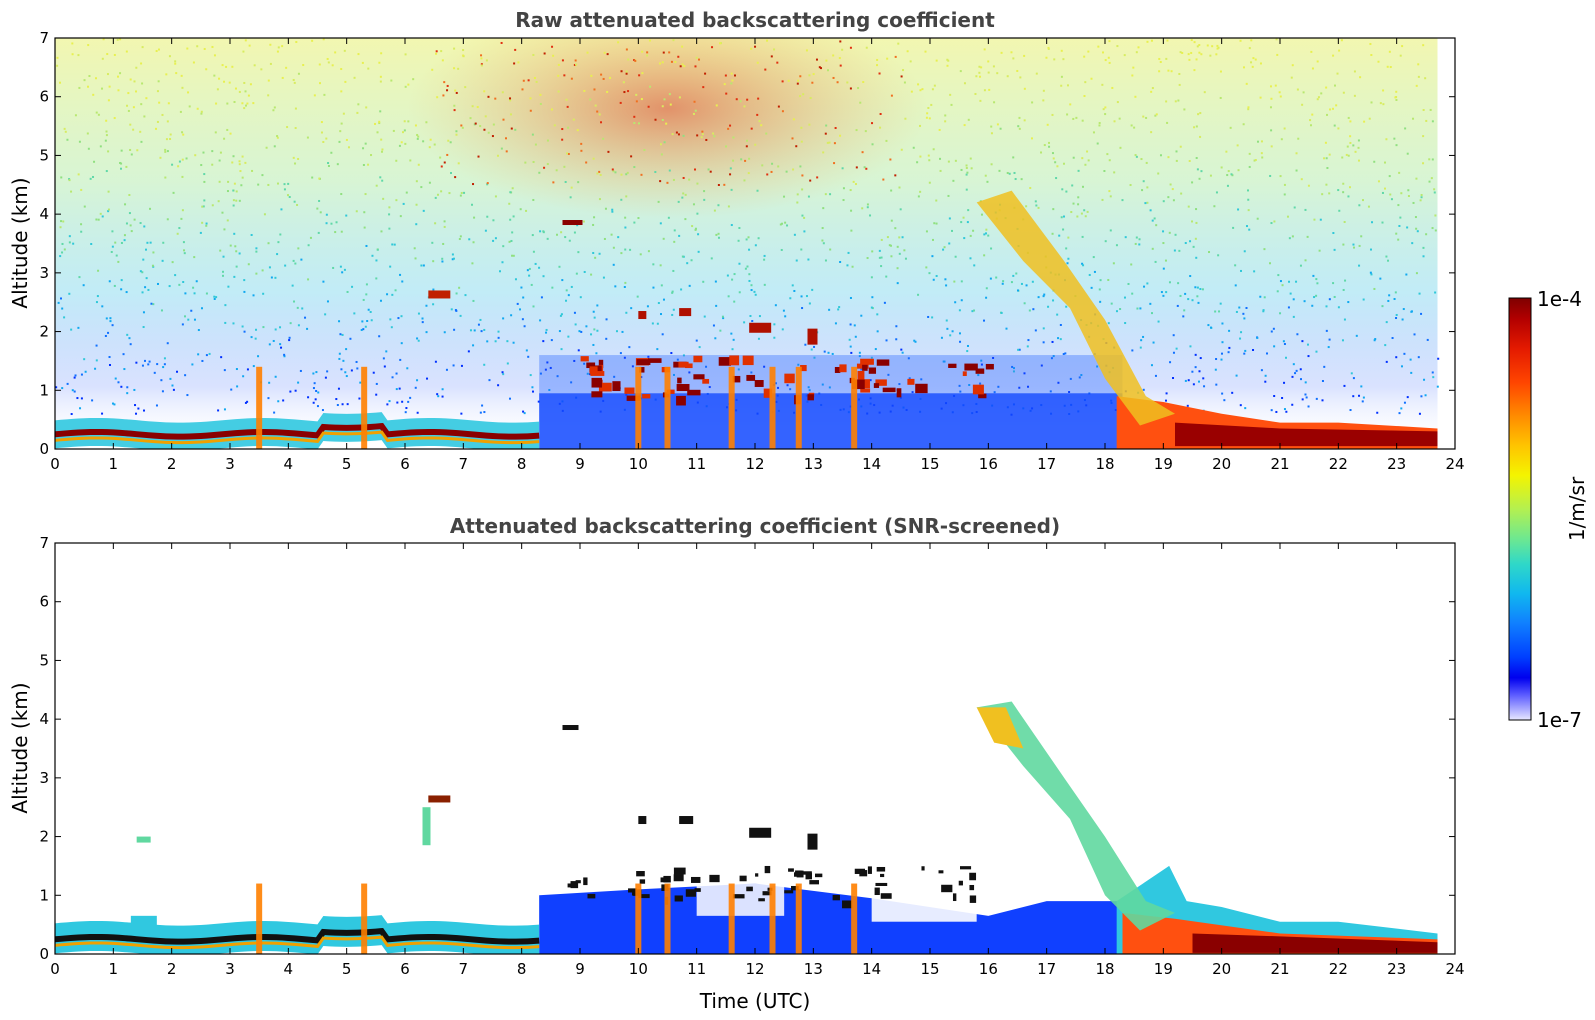 The image size is (1595, 1020). What do you see at coordinates (1221, 969) in the screenshot?
I see `x-tick-label: 20` at bounding box center [1221, 969].